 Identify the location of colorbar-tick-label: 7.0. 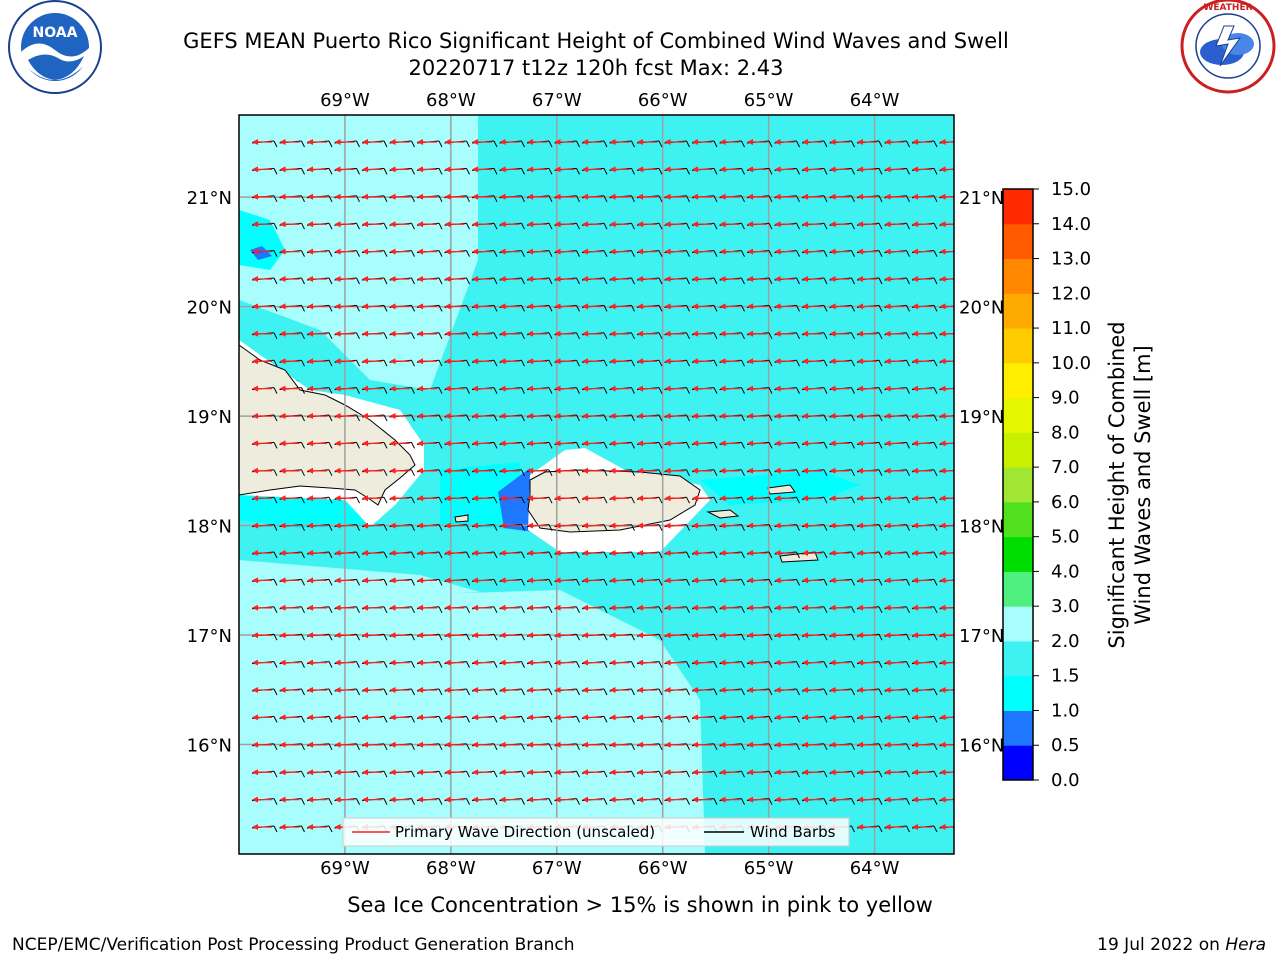
(1065, 467).